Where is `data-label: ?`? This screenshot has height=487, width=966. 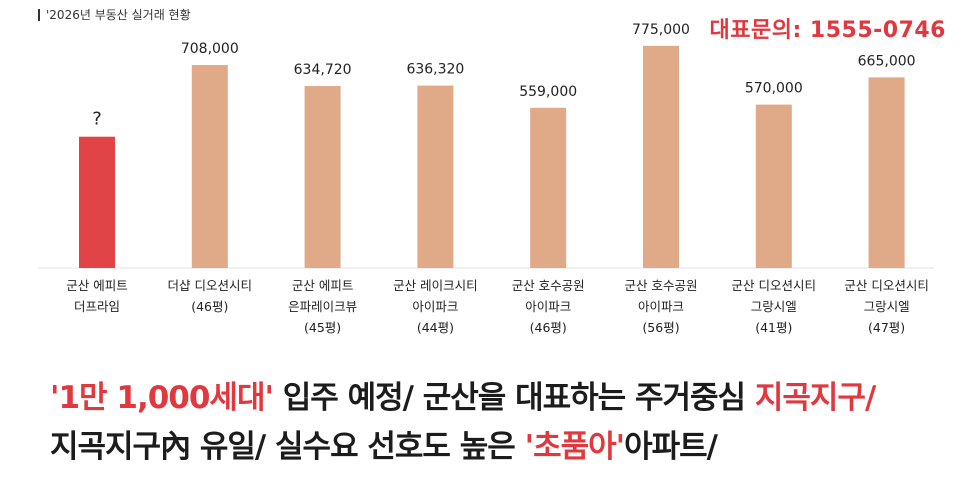 data-label: ? is located at coordinates (97, 119).